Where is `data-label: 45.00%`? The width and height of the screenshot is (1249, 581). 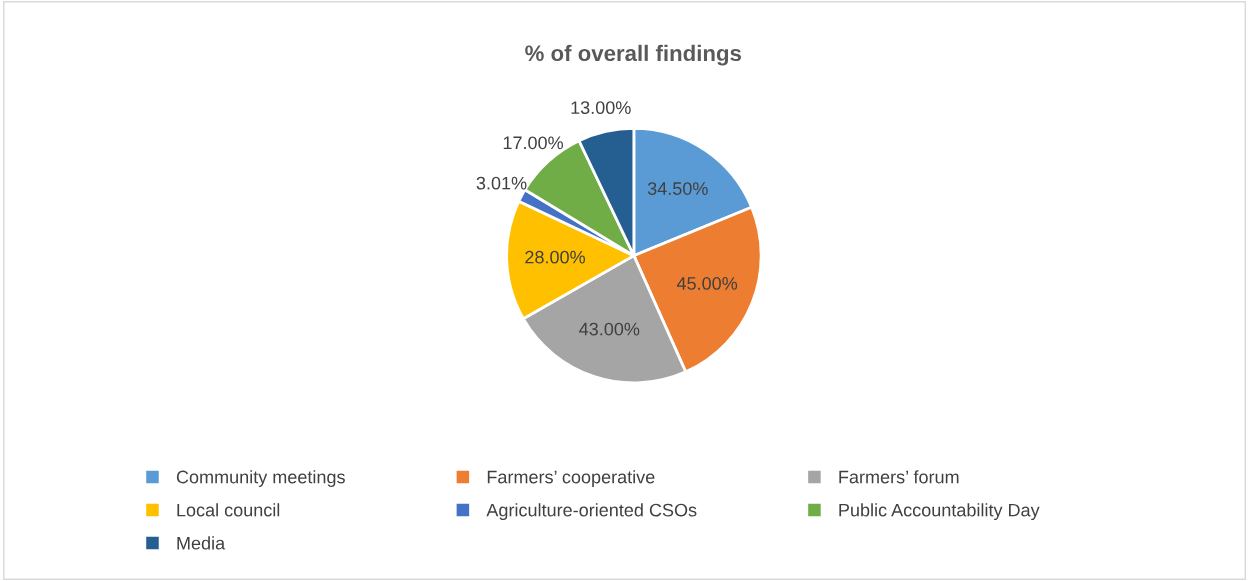 data-label: 45.00% is located at coordinates (707, 283).